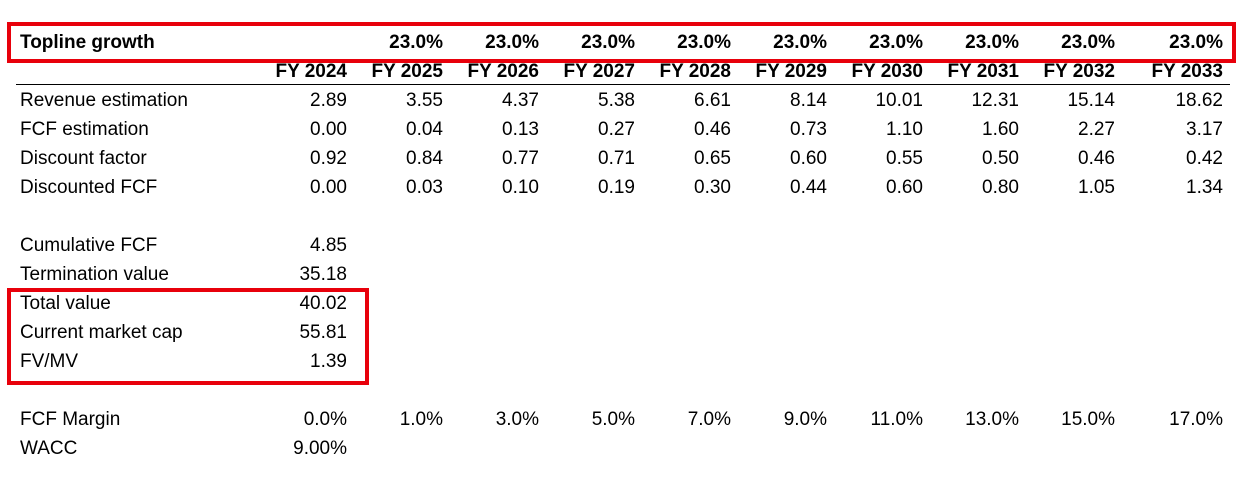 This screenshot has height=488, width=1252. Describe the element at coordinates (328, 100) in the screenshot. I see `table-cell: 2.89` at that location.